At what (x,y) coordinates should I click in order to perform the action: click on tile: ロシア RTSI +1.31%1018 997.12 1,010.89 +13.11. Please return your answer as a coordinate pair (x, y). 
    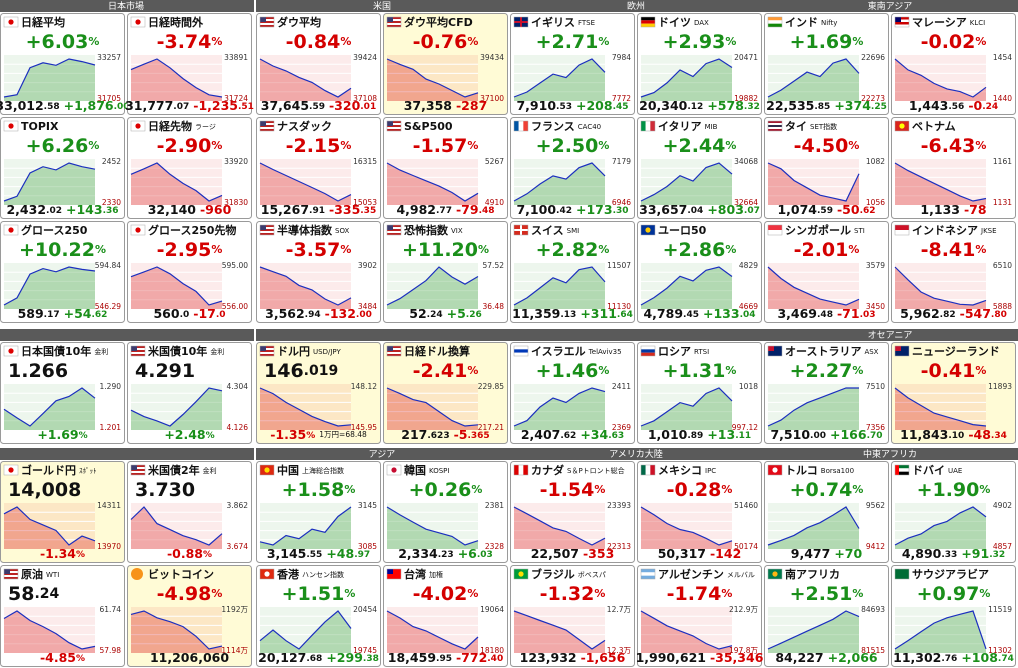
    Looking at the image, I should click on (699, 393).